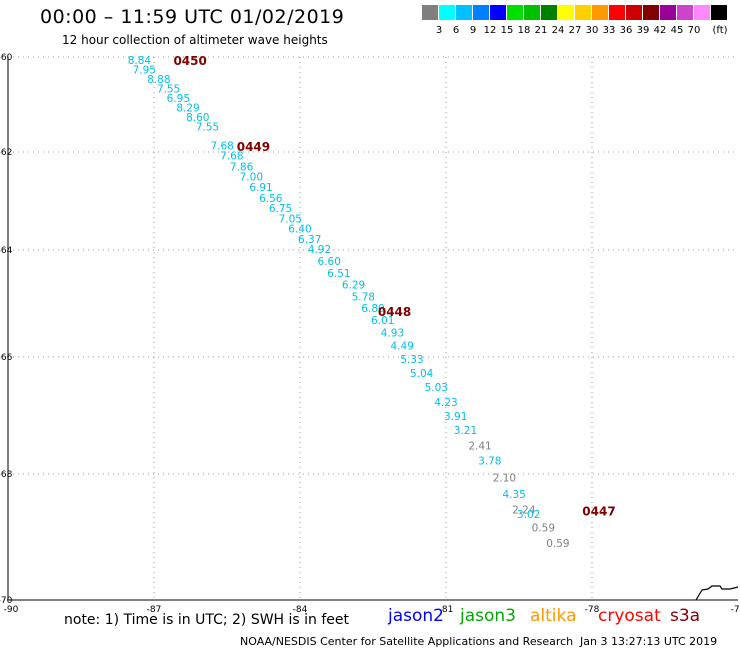 This screenshot has height=650, width=740. What do you see at coordinates (187, 109) in the screenshot?
I see `wave-height-value: 8.29` at bounding box center [187, 109].